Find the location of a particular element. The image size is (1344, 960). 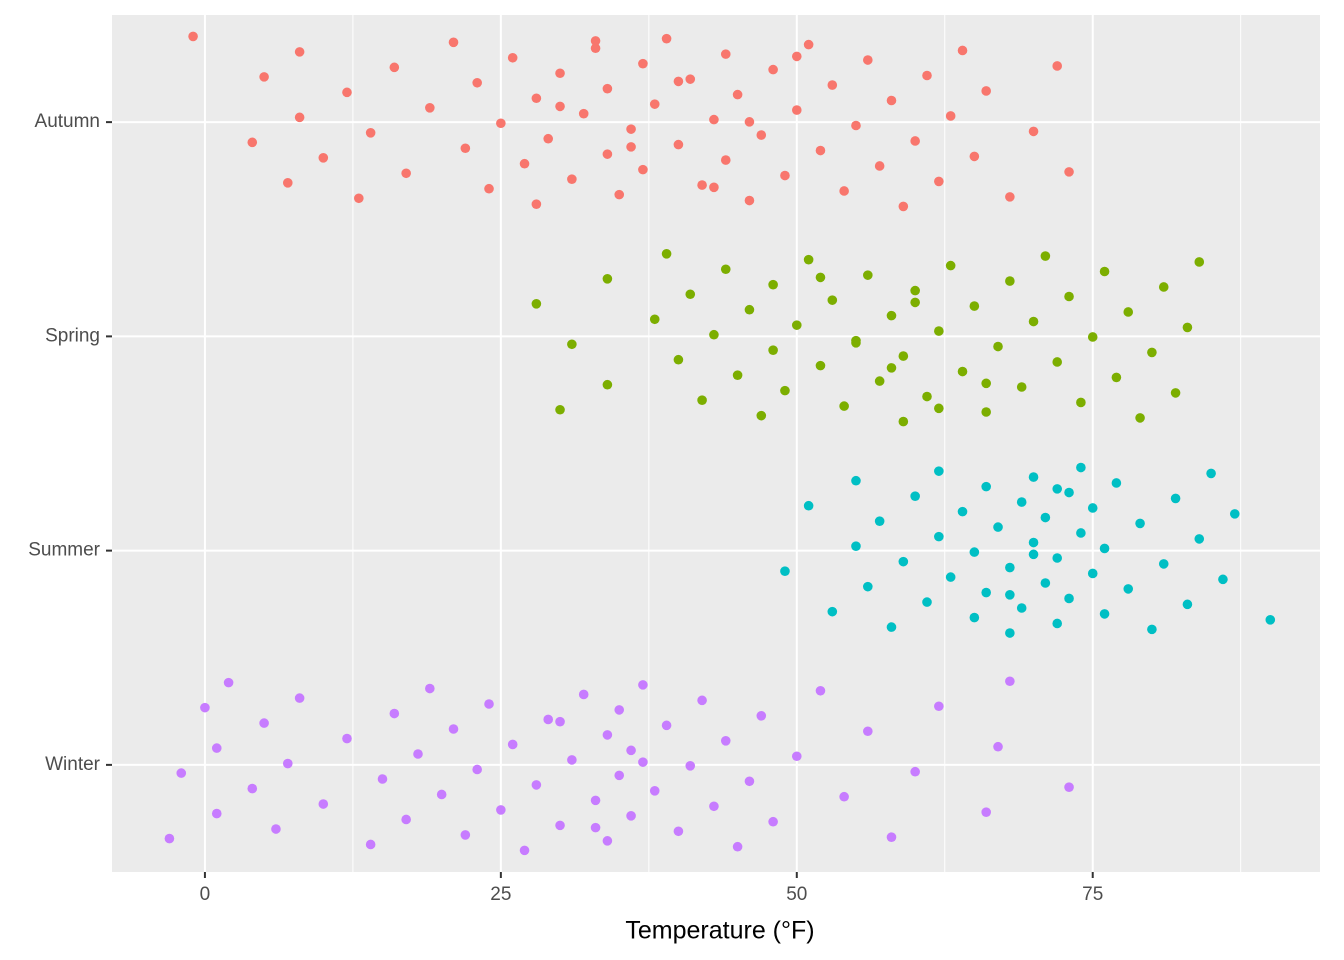

x-tick-label: 75 is located at coordinates (1092, 894).